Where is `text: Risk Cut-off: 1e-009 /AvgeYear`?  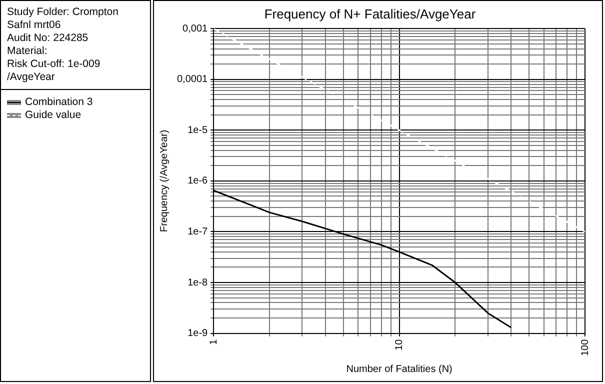 text: Risk Cut-off: 1e-009 /AvgeYear is located at coordinates (54, 71).